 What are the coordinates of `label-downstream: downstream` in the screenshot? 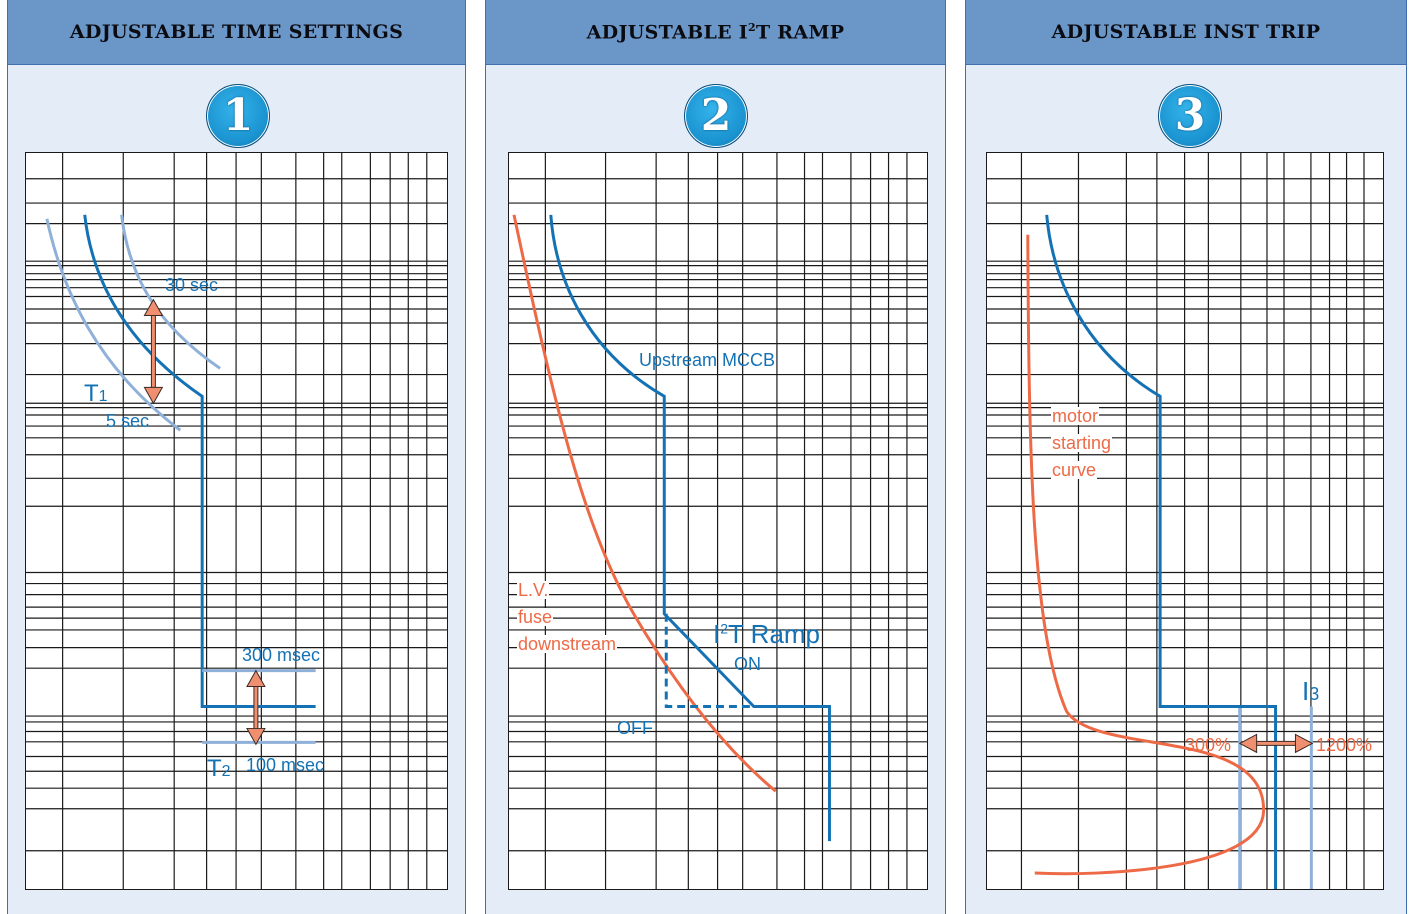 It's located at (567, 644).